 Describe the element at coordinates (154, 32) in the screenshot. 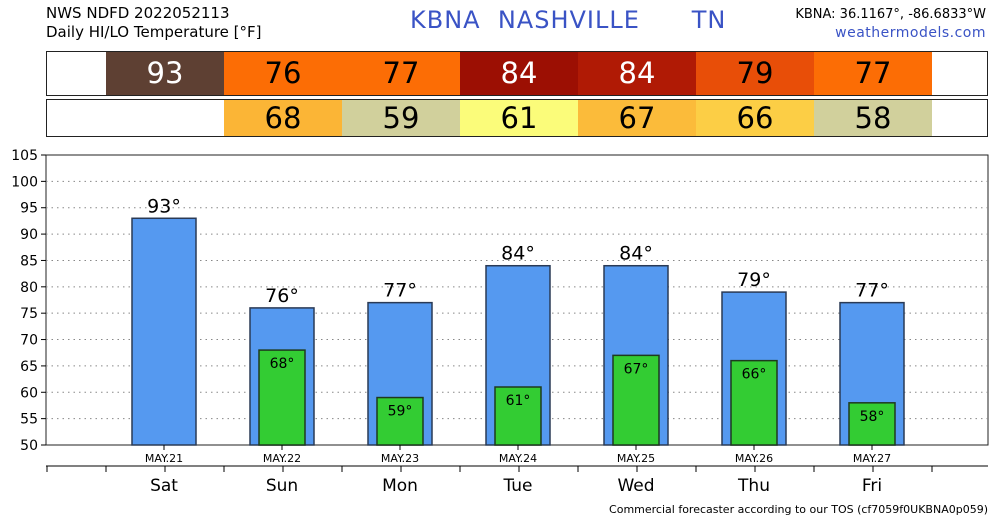

I see `chart-subtitle: Daily HI/LO Temperature [°F]` at that location.